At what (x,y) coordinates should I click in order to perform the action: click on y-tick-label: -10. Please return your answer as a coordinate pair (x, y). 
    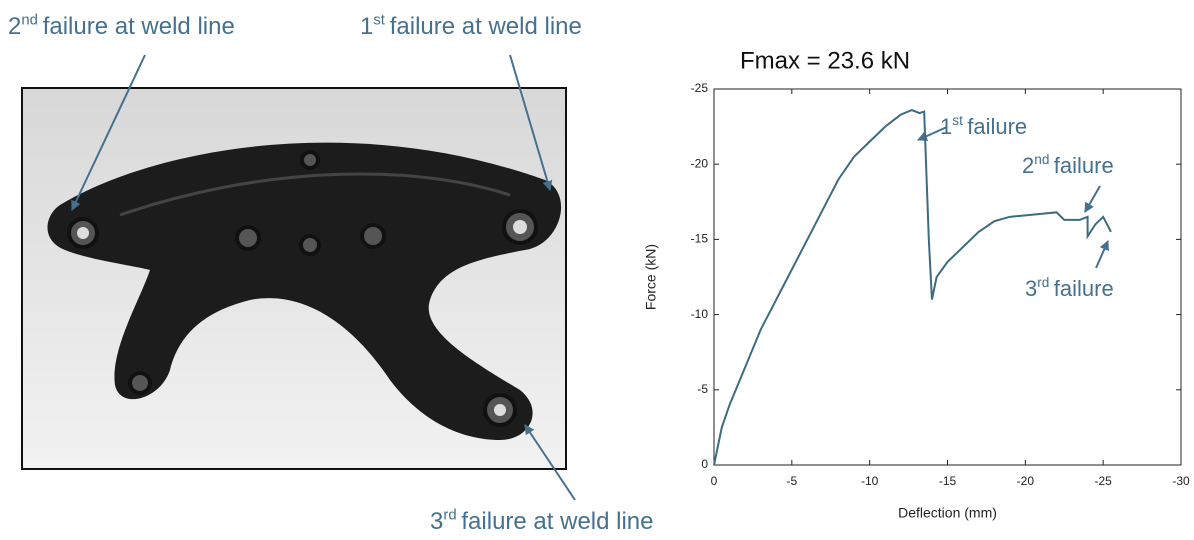
    Looking at the image, I should click on (700, 314).